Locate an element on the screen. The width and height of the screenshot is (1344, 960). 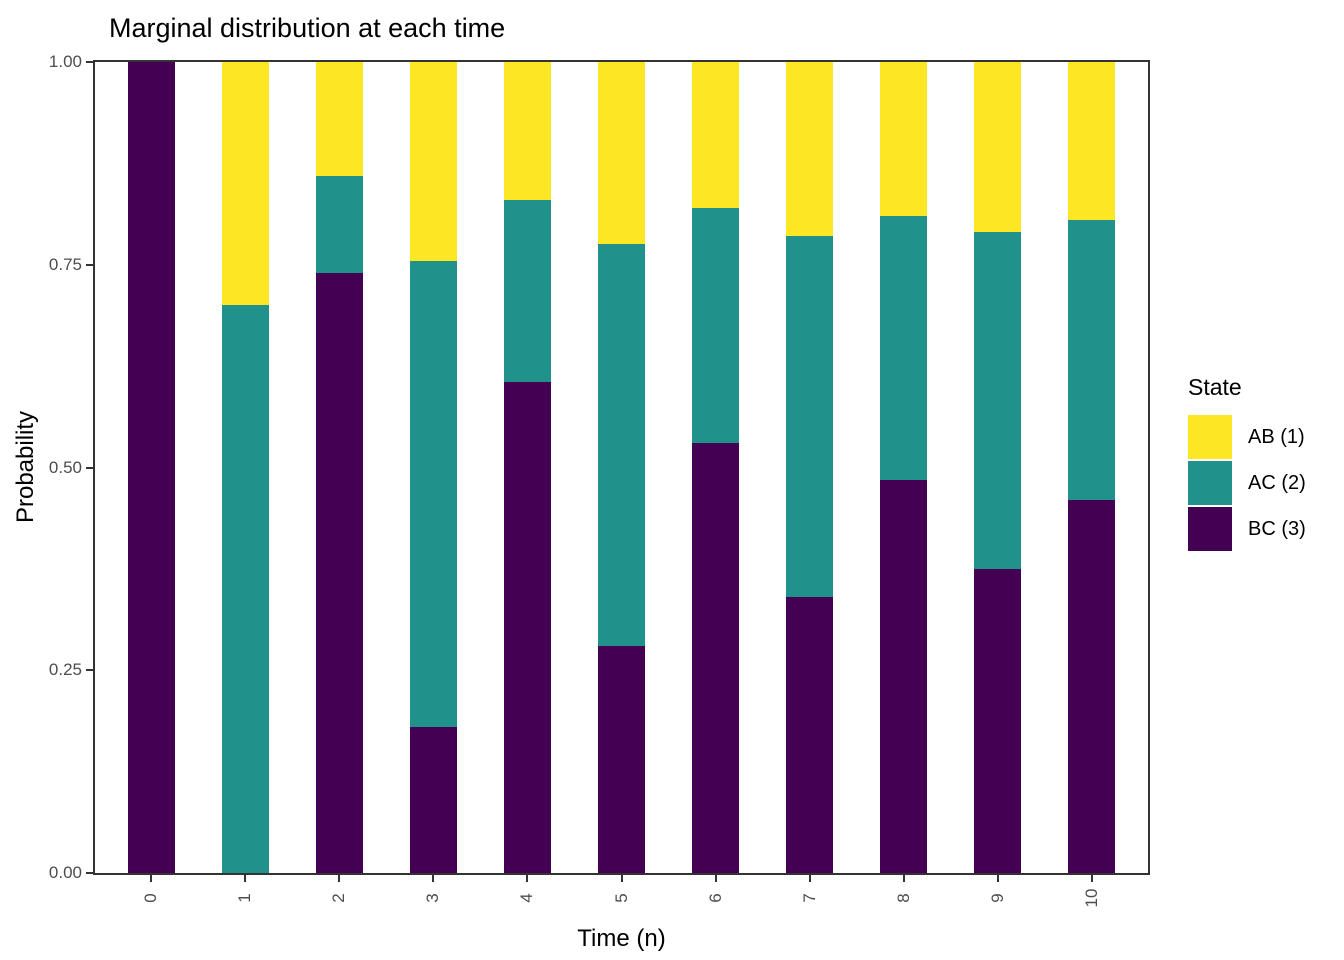
bar-segment-t7-ac is located at coordinates (810, 417).